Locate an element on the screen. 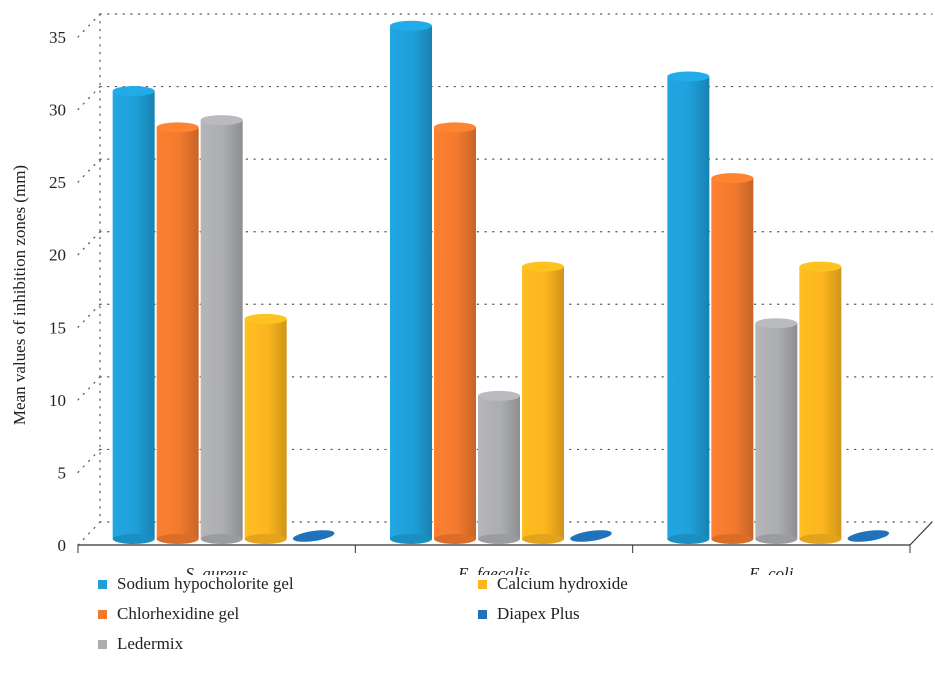 The width and height of the screenshot is (935, 680). y-tick-label: 0 is located at coordinates (62, 545).